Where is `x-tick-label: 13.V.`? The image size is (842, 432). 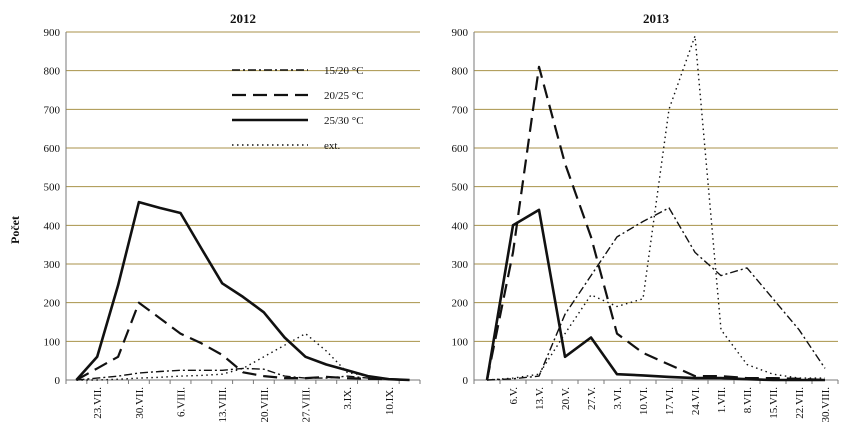 x-tick-label: 13.V. is located at coordinates (540, 398).